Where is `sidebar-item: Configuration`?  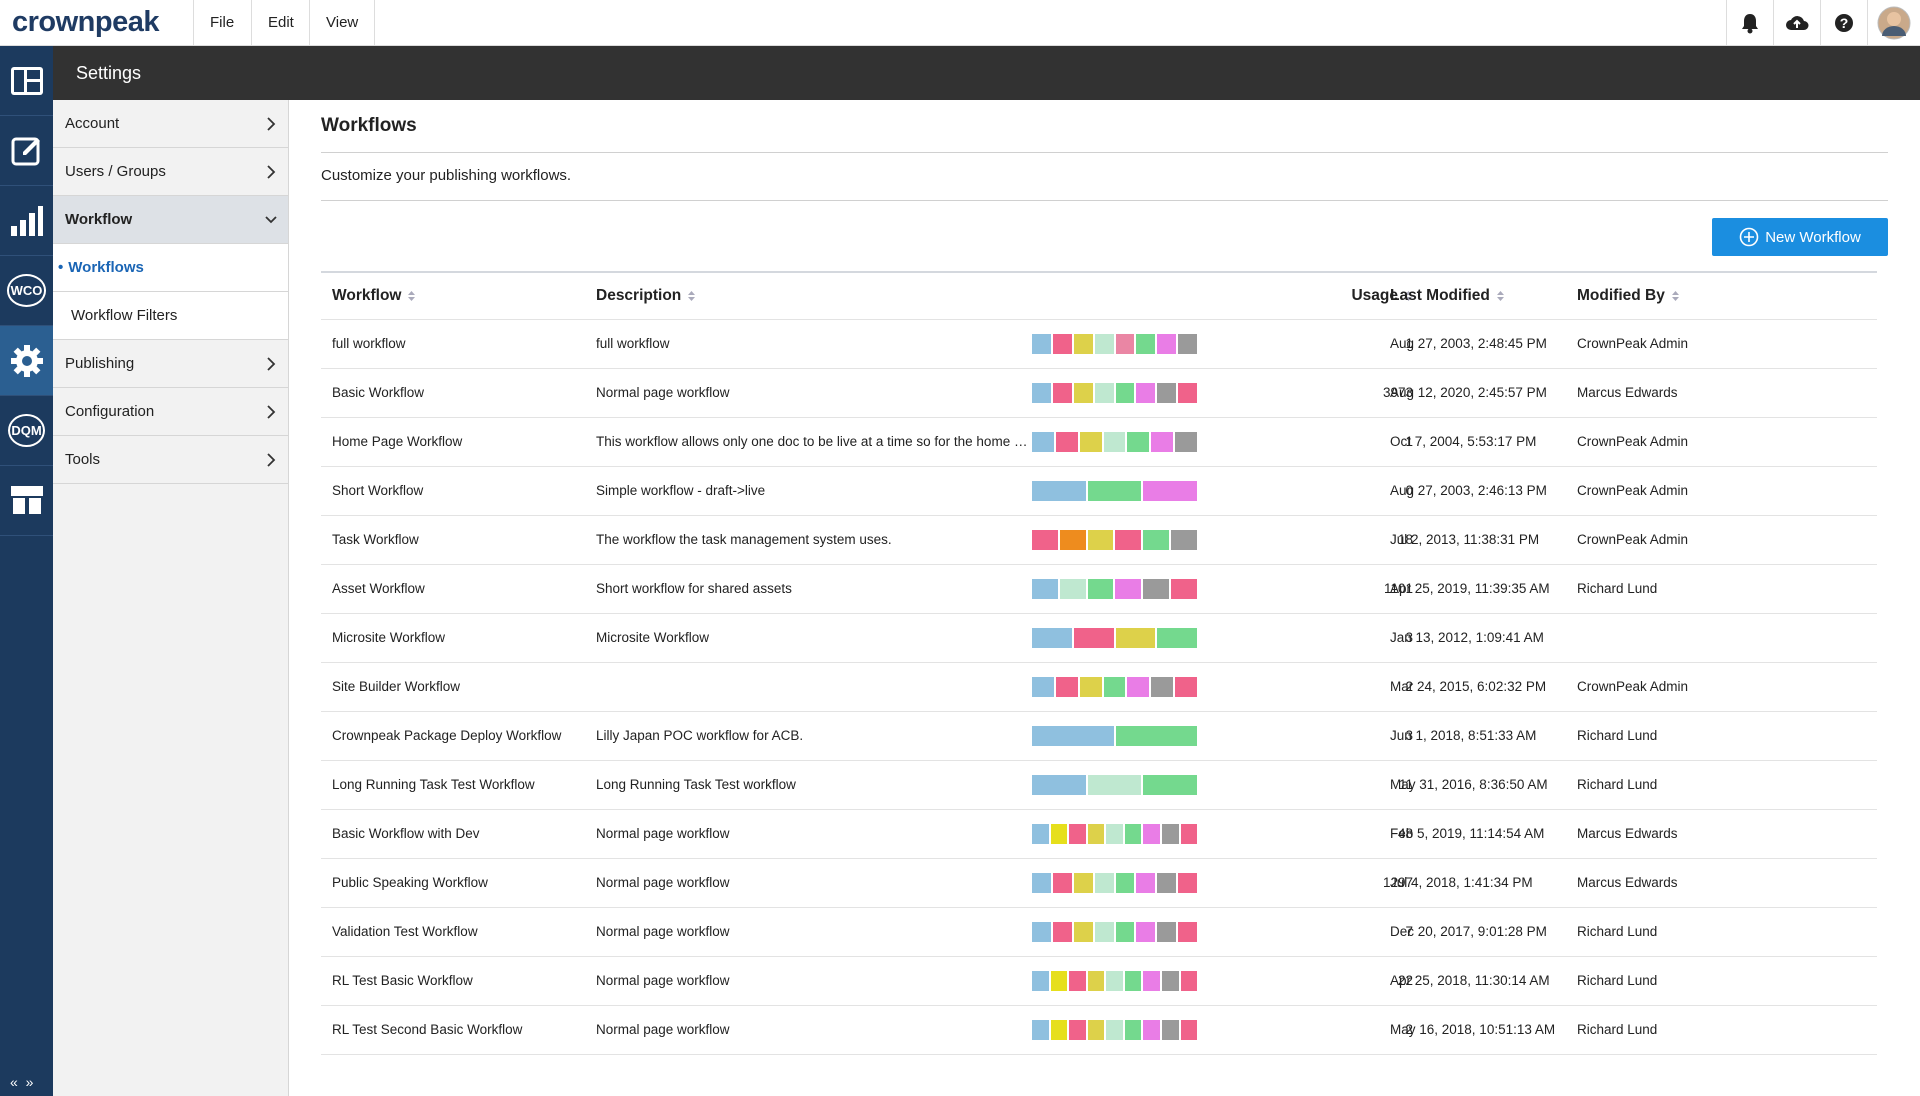
sidebar-item: Configuration is located at coordinates (170, 412).